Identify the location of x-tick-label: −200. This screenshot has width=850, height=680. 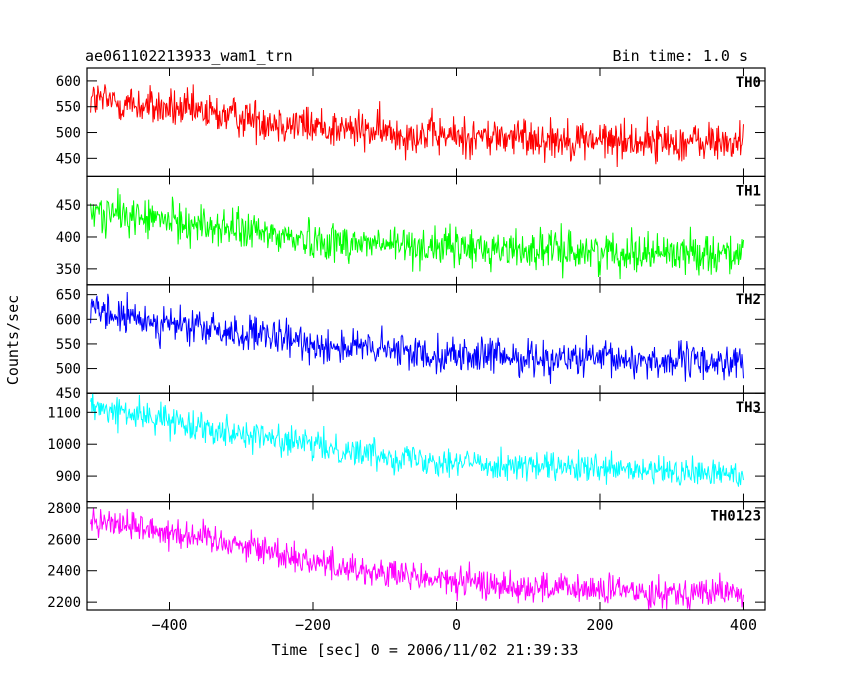
(313, 625).